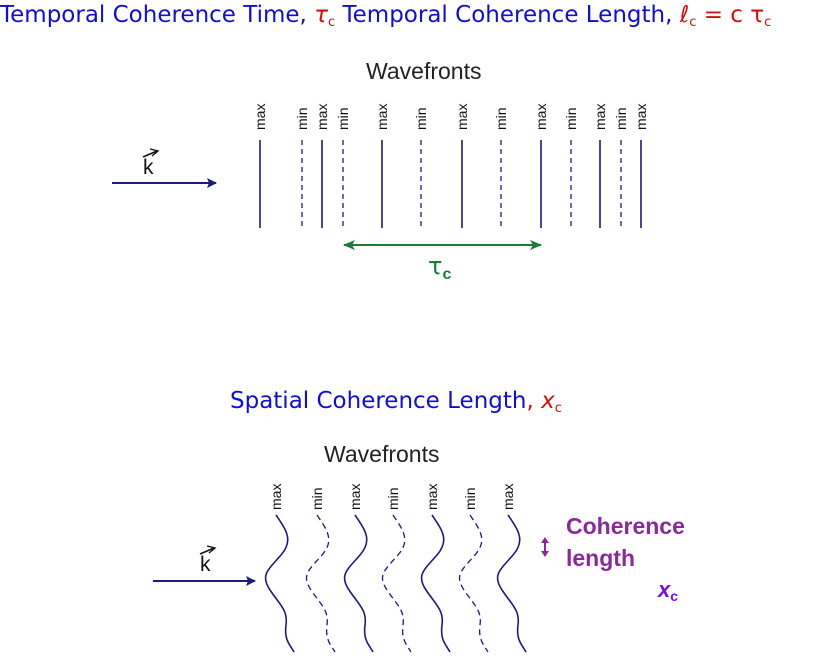 The image size is (830, 663). Describe the element at coordinates (693, 22) in the screenshot. I see `ell-subscript: c` at that location.